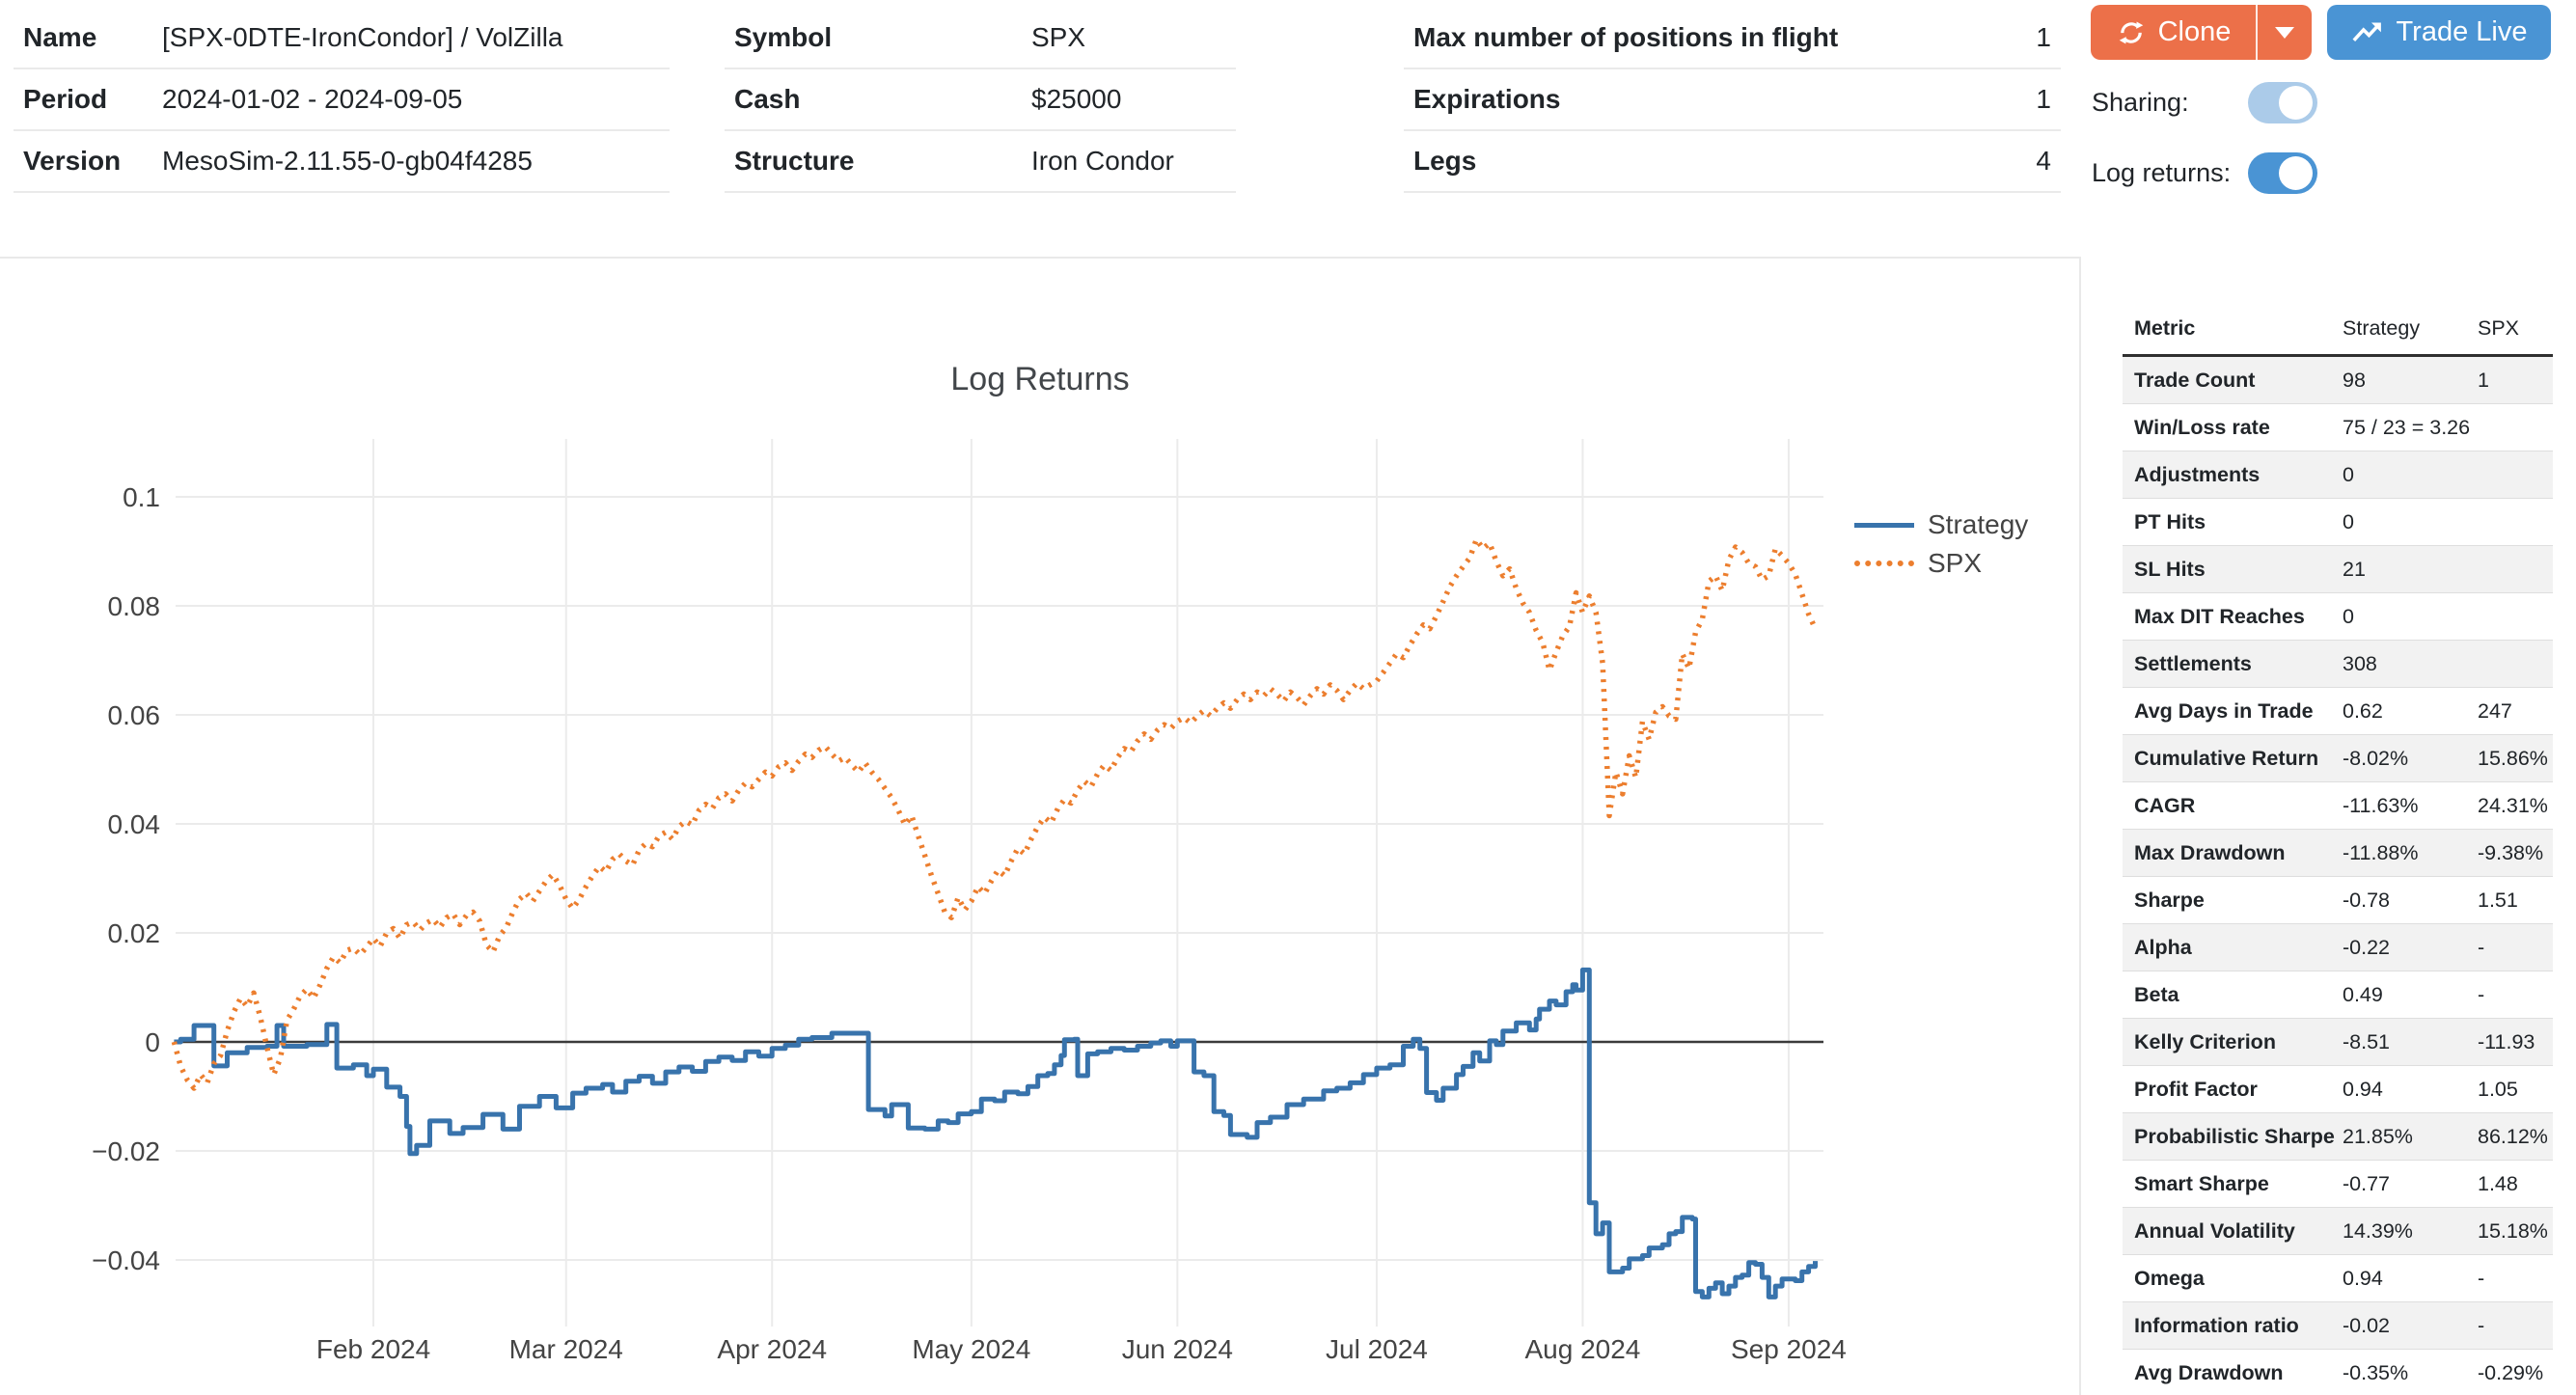  Describe the element at coordinates (142, 497) in the screenshot. I see `svg-text: 0.1` at that location.